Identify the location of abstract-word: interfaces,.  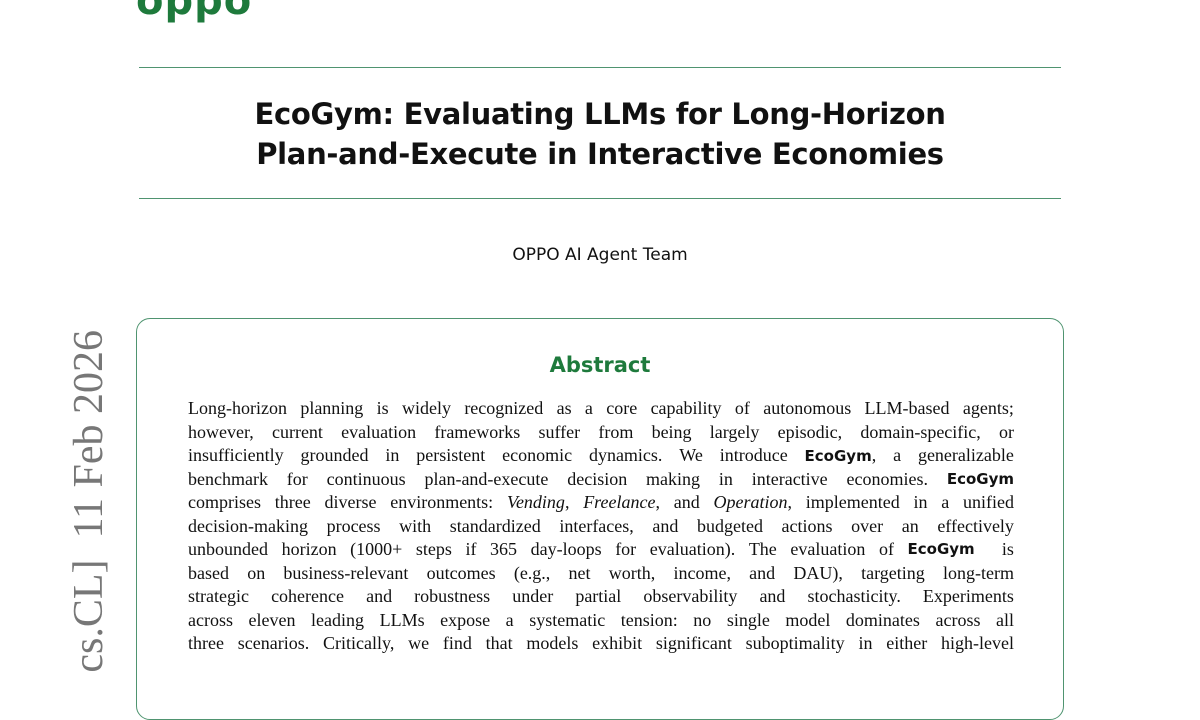
(596, 525).